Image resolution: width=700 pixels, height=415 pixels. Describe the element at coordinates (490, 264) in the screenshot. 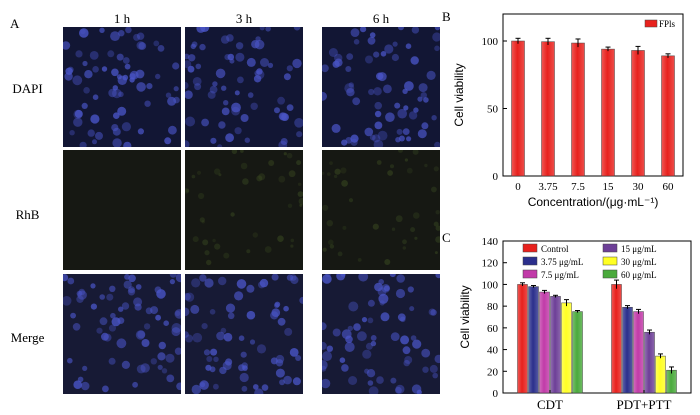

I see `y-tick-label: 120` at that location.